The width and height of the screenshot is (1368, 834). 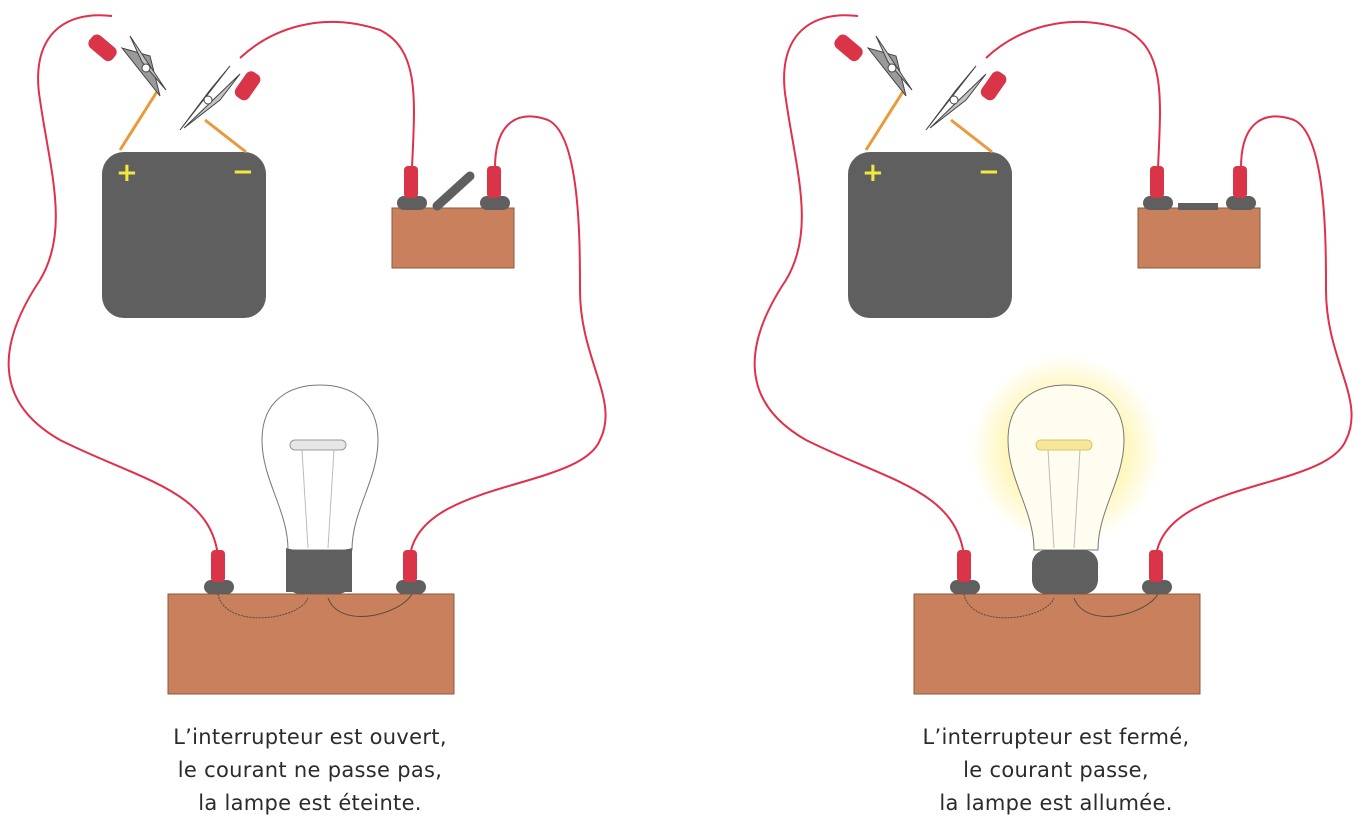 I want to click on caption-line-1: L’interrupteur est ouvert,, so click(x=310, y=737).